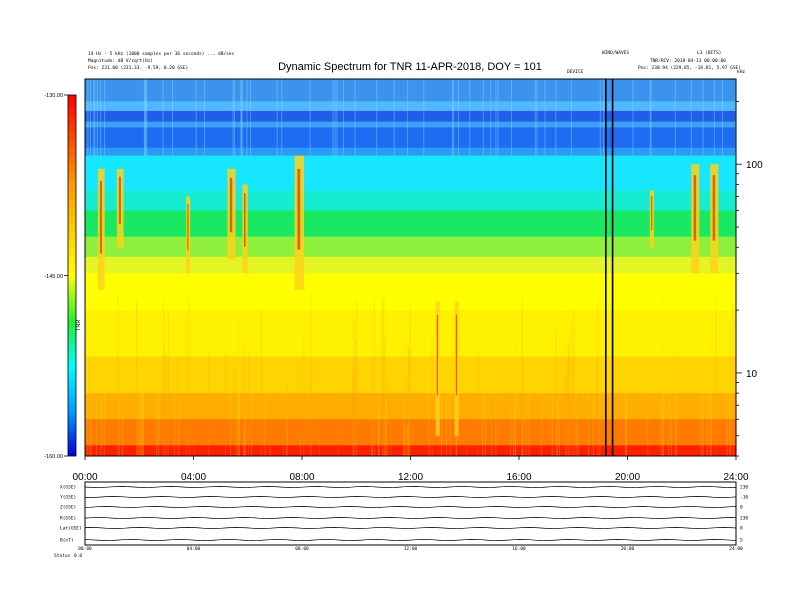 The image size is (792, 612). I want to click on khz-label: kHz, so click(741, 72).